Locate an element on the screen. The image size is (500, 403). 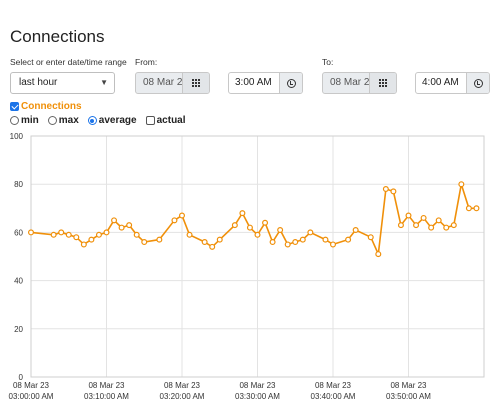
agg-option-min: min is located at coordinates (24, 120).